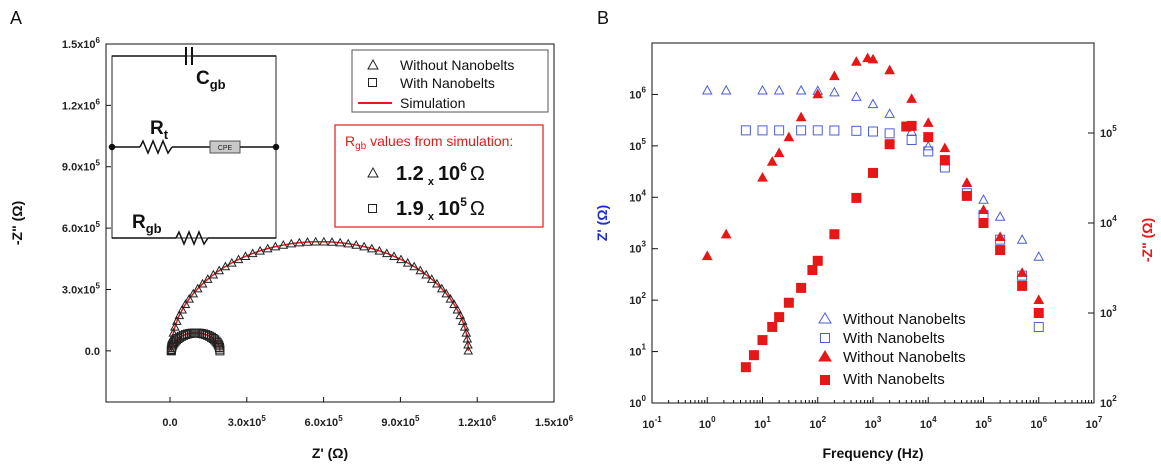 The height and width of the screenshot is (466, 1161). Describe the element at coordinates (1108, 222) in the screenshot. I see `bode-right-tick-label: 10⁴` at that location.